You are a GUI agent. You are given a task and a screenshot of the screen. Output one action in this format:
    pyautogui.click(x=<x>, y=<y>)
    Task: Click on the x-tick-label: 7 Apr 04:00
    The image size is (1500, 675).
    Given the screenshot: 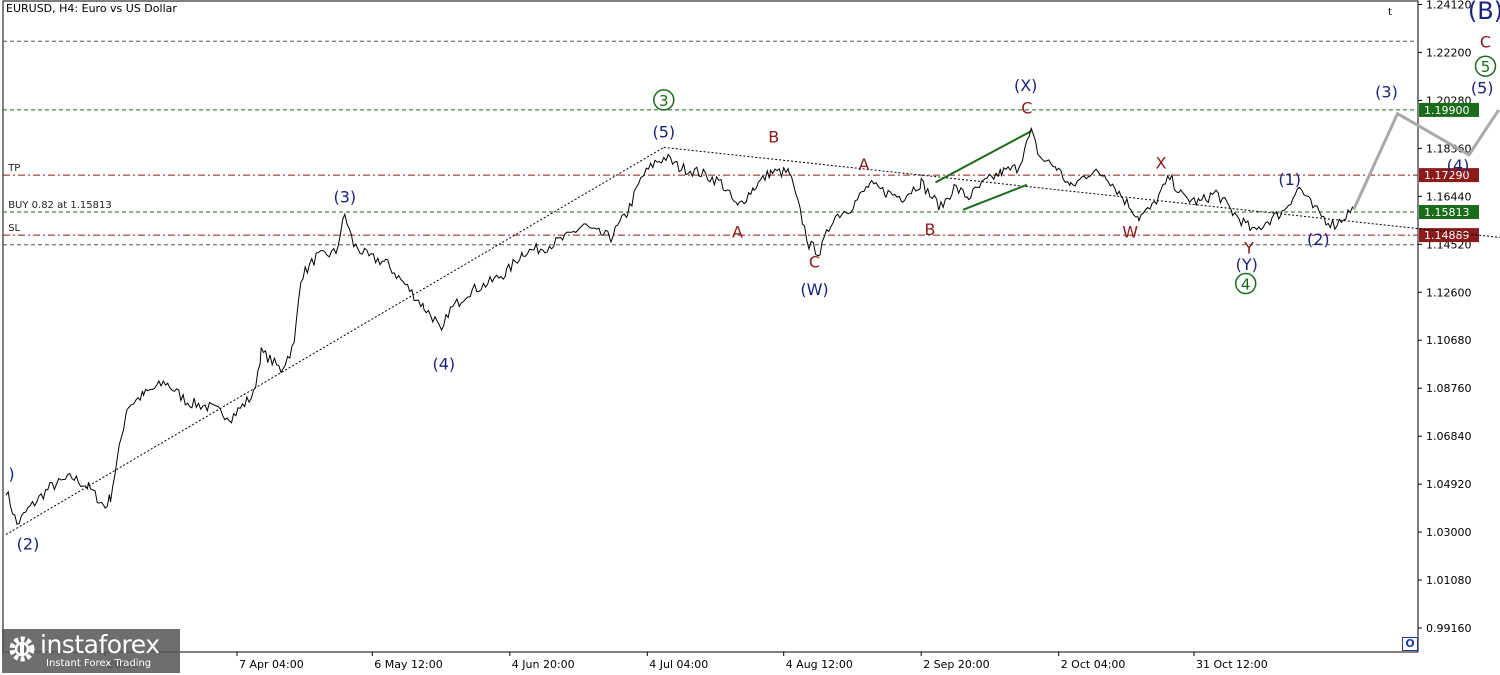 What is the action you would take?
    pyautogui.click(x=271, y=664)
    